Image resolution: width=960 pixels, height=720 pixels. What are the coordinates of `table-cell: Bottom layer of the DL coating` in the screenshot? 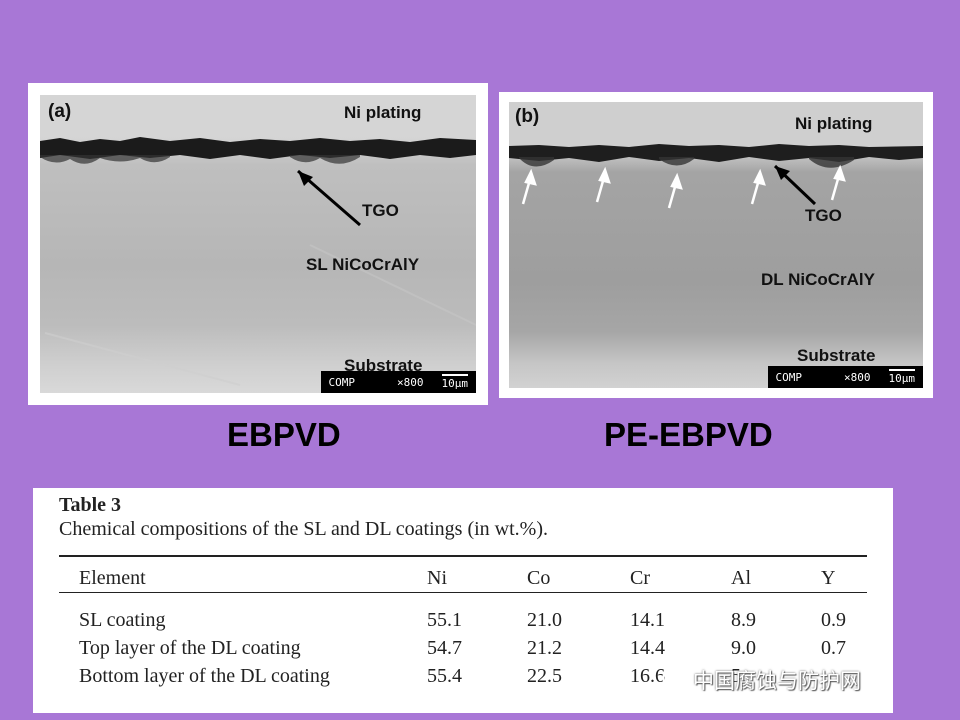 It's located at (204, 676).